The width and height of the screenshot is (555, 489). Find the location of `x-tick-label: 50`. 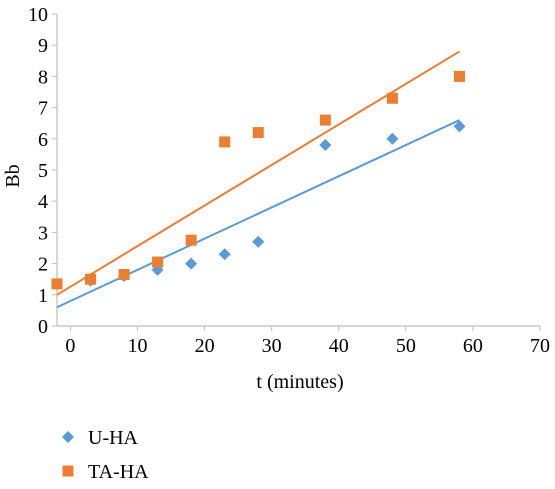

x-tick-label: 50 is located at coordinates (406, 346).